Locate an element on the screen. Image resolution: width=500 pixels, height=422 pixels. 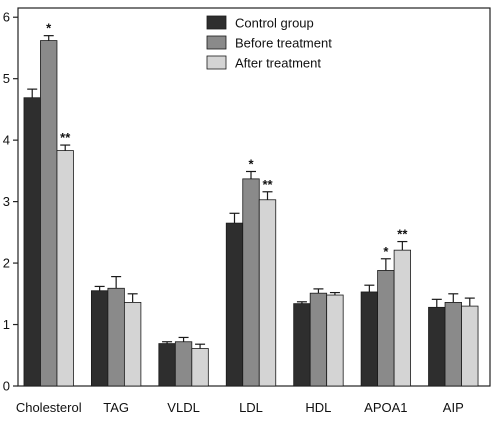
legend-label: After treatment is located at coordinates (278, 63).